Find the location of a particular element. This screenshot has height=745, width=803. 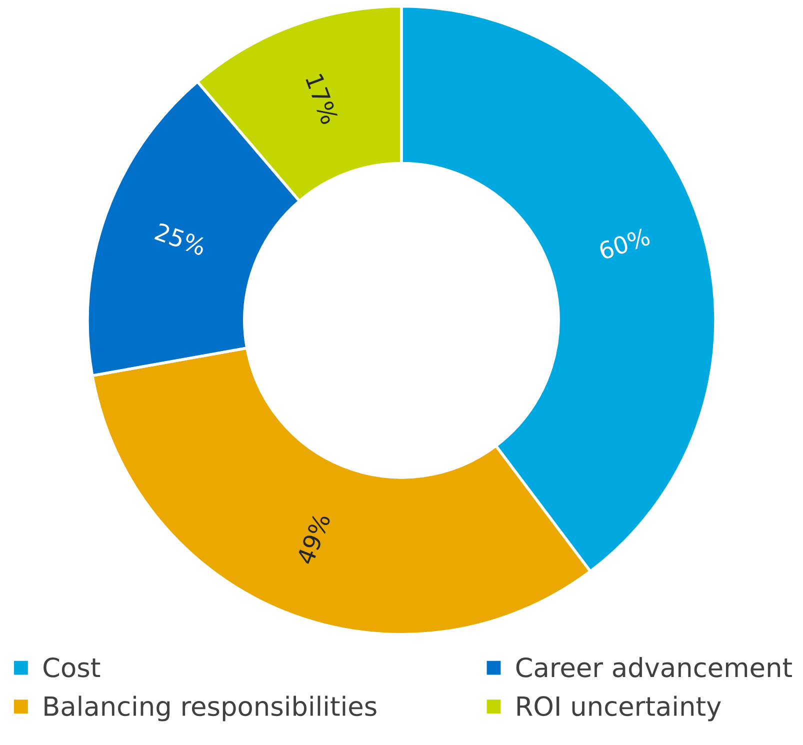

data-label: 25% is located at coordinates (180, 239).